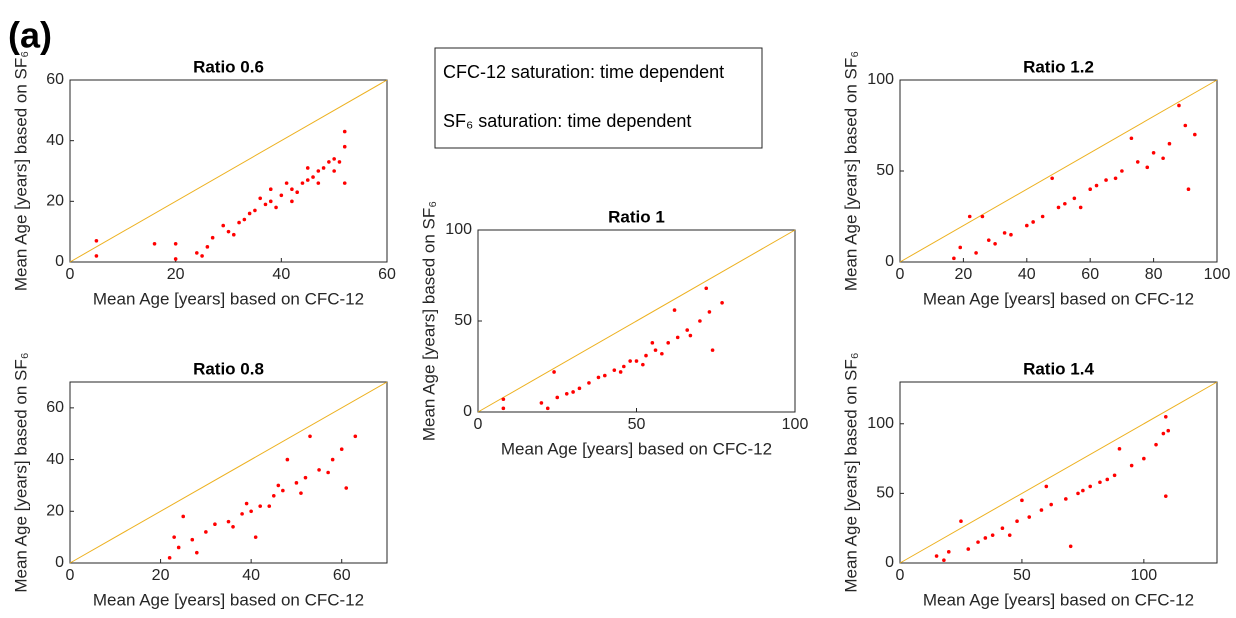  What do you see at coordinates (583, 72) in the screenshot?
I see `annotation: CFC-12 saturation: time dependent` at bounding box center [583, 72].